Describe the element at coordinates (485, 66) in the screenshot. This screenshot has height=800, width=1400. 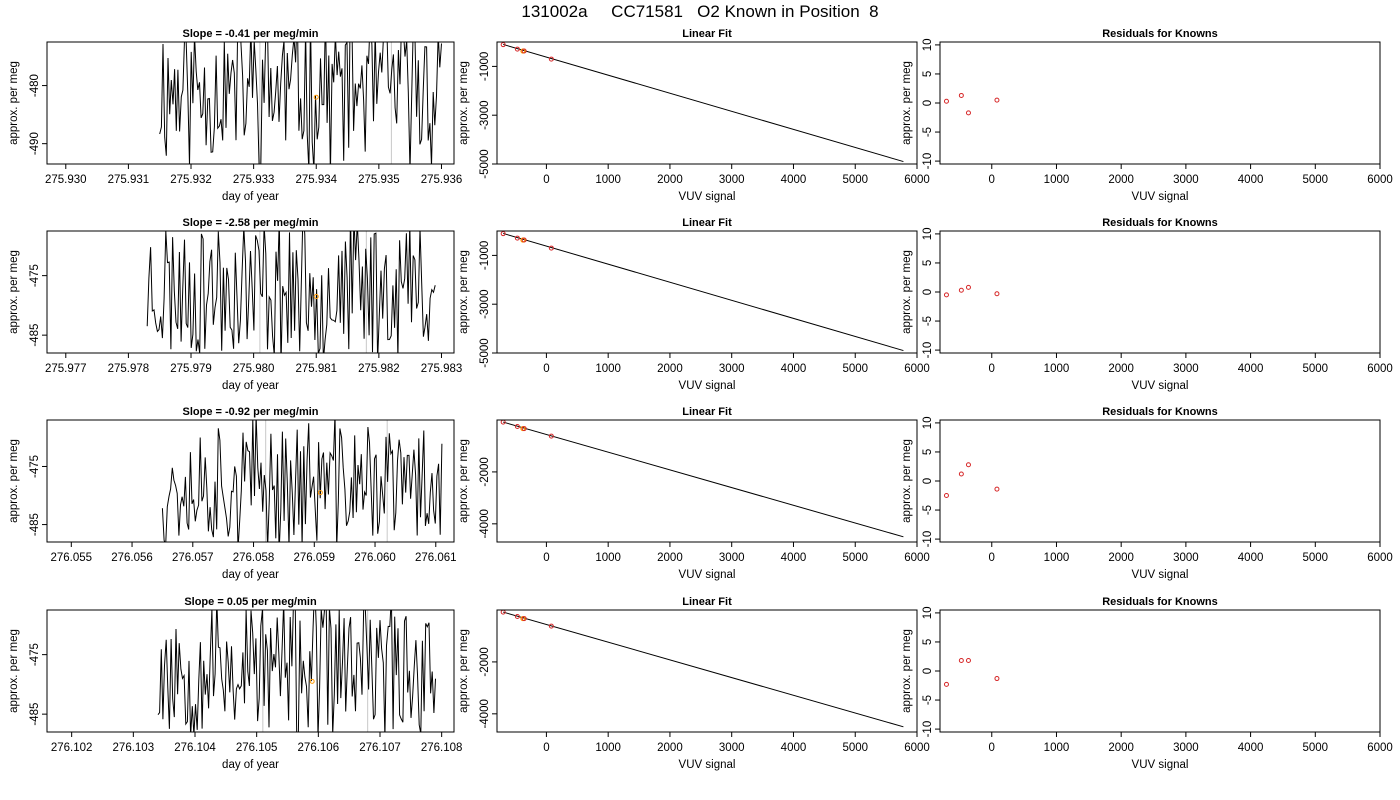
I see `y-tick-label: -1000` at that location.